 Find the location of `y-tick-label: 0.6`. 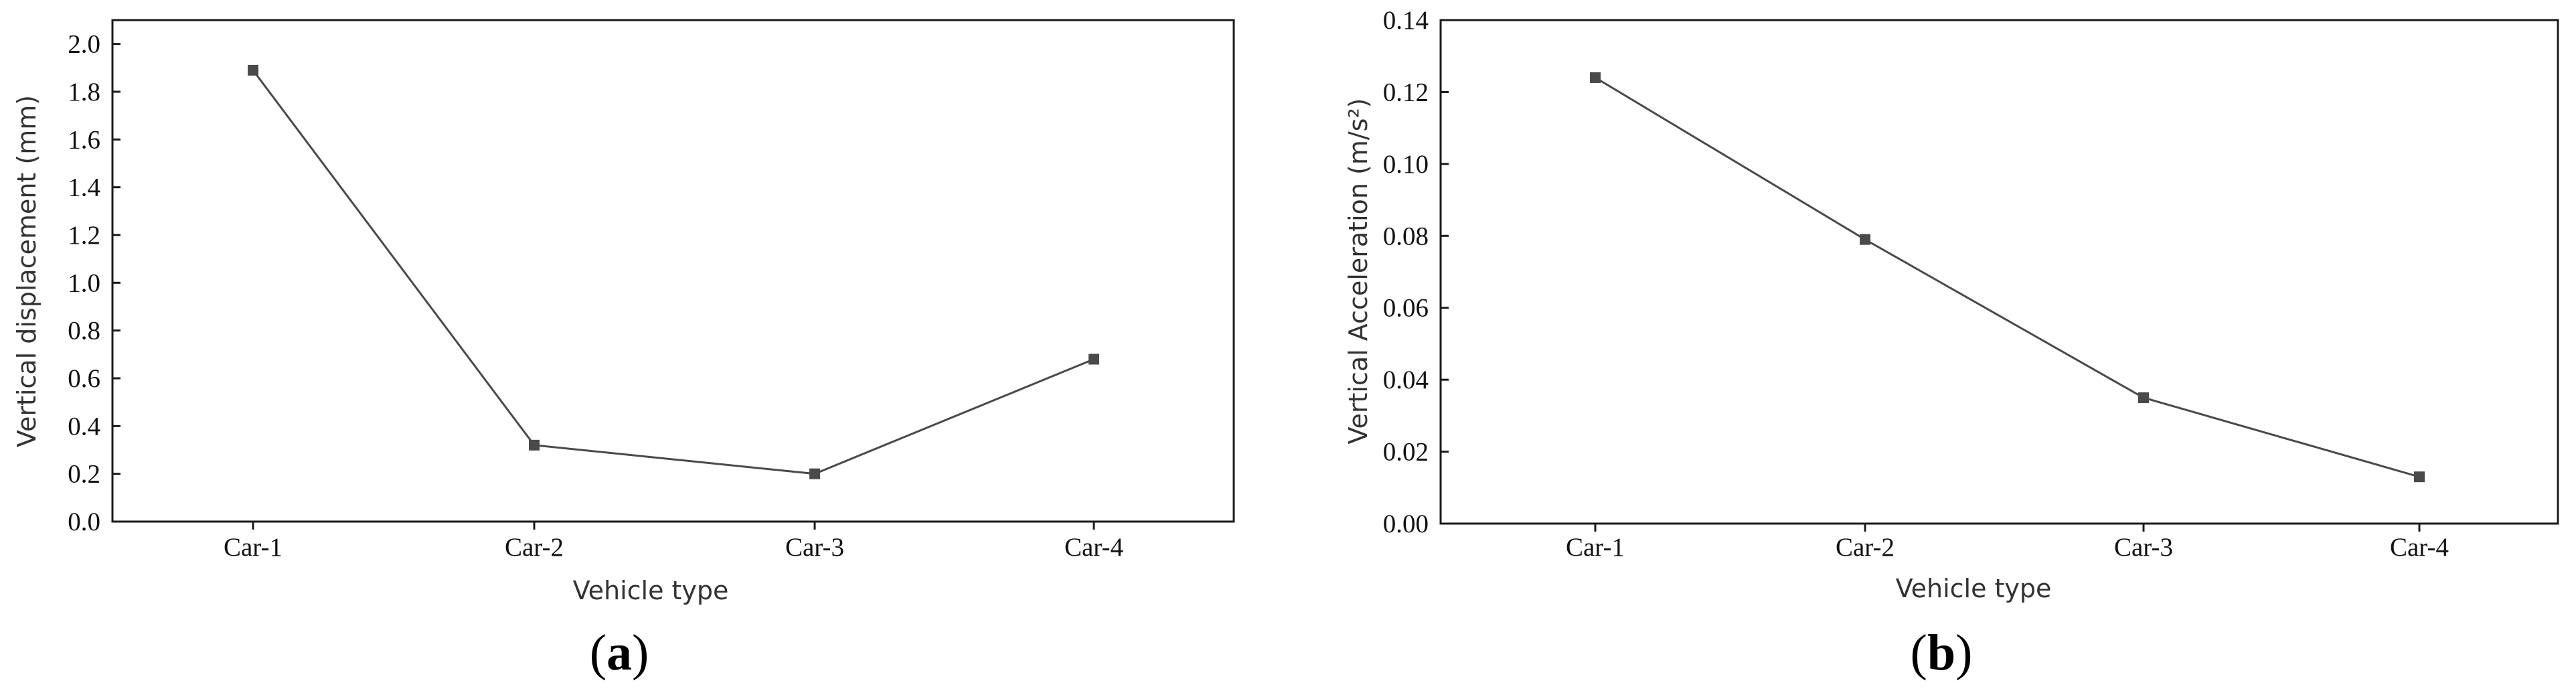

y-tick-label: 0.6 is located at coordinates (84, 378).